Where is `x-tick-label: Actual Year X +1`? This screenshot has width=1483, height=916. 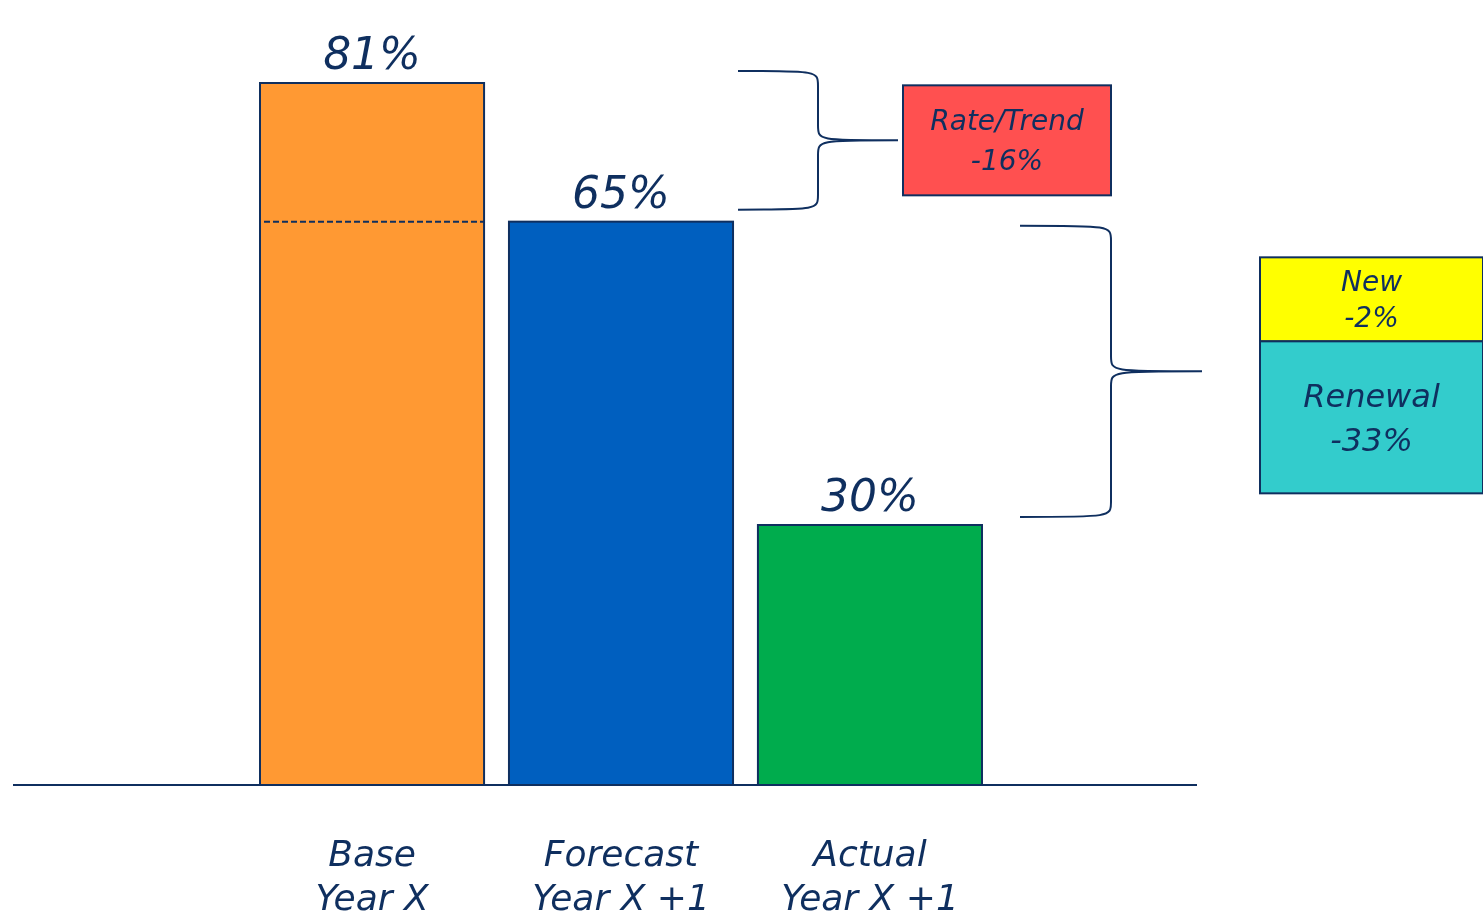
x-tick-label: Actual Year X +1 is located at coordinates (870, 874).